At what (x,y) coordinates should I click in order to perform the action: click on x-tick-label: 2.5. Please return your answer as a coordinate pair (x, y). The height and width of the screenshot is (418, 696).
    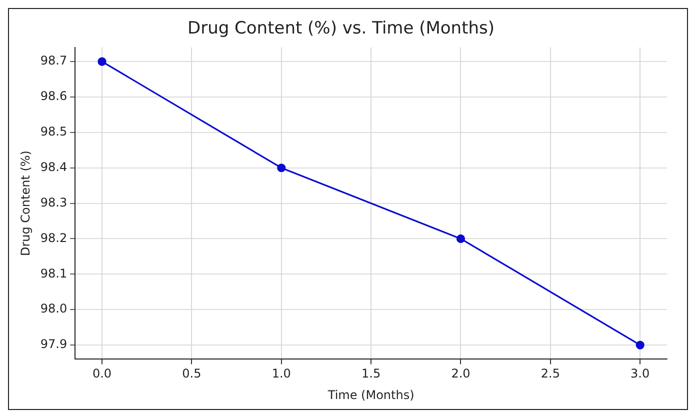
    Looking at the image, I should click on (550, 373).